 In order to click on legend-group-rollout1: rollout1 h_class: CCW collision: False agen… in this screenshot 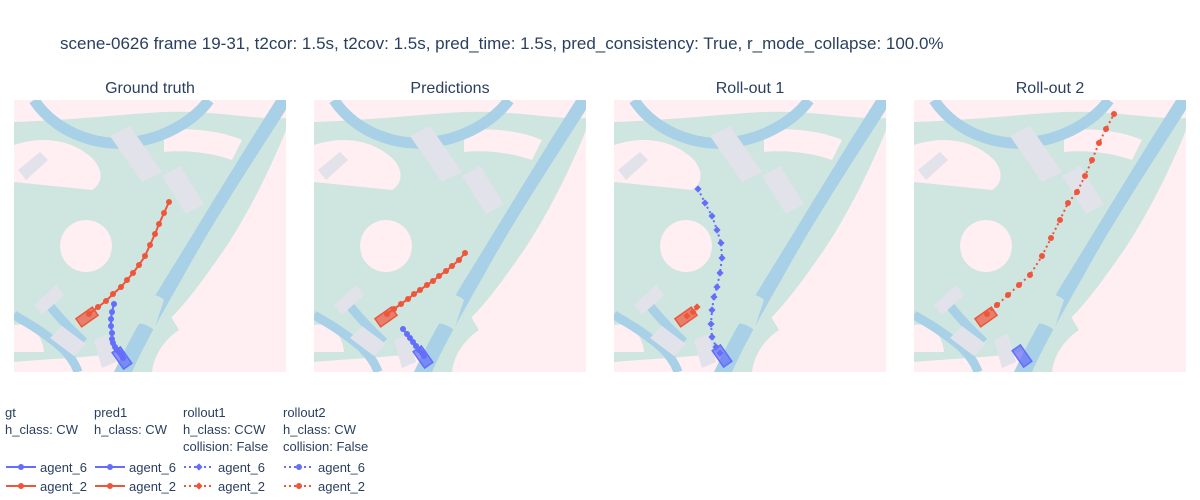, I will do `click(226, 449)`.